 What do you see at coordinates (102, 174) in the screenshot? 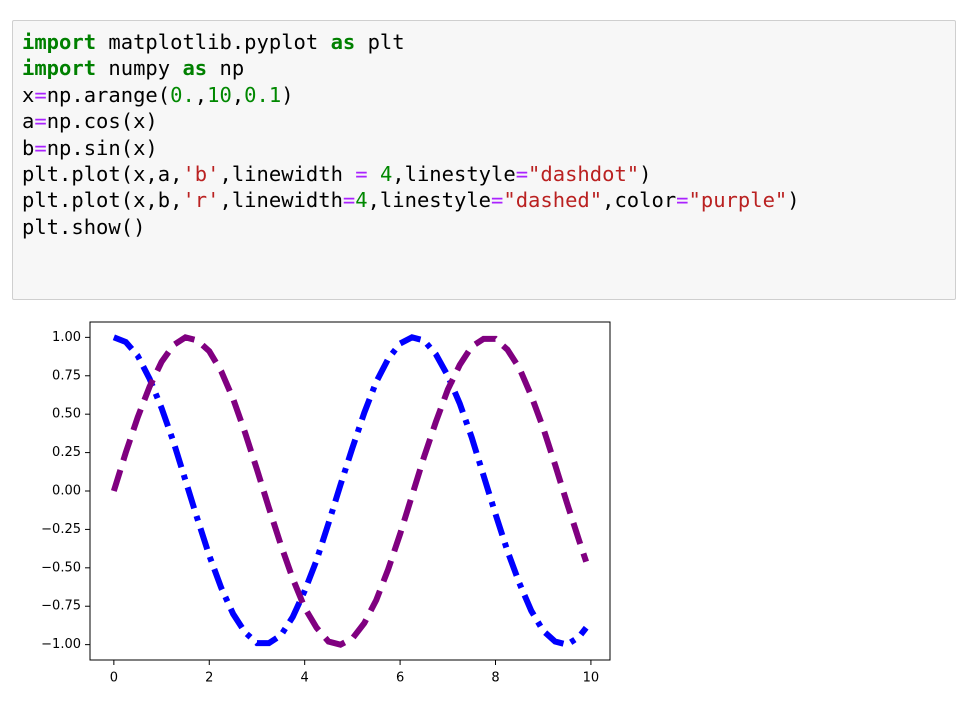
I see `code-token: plt.plot(x,a,` at bounding box center [102, 174].